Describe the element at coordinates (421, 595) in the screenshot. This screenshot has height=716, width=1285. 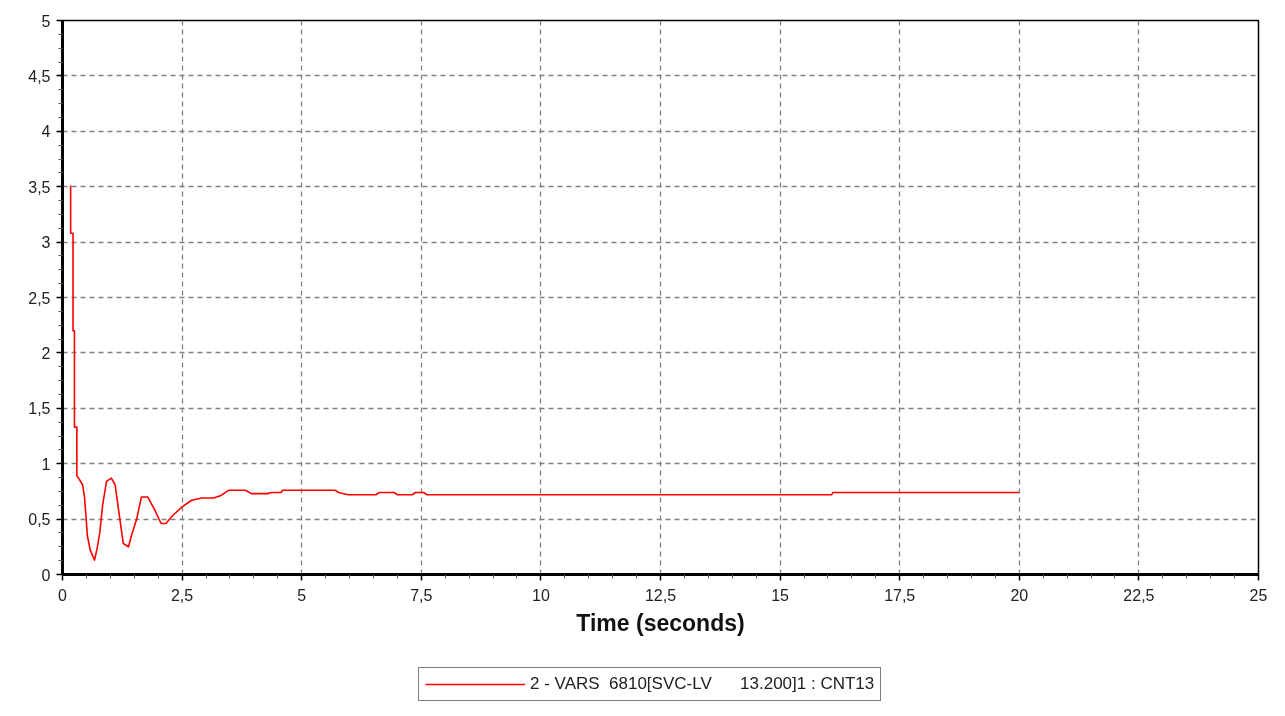
I see `x-tick-label: 7,5` at that location.